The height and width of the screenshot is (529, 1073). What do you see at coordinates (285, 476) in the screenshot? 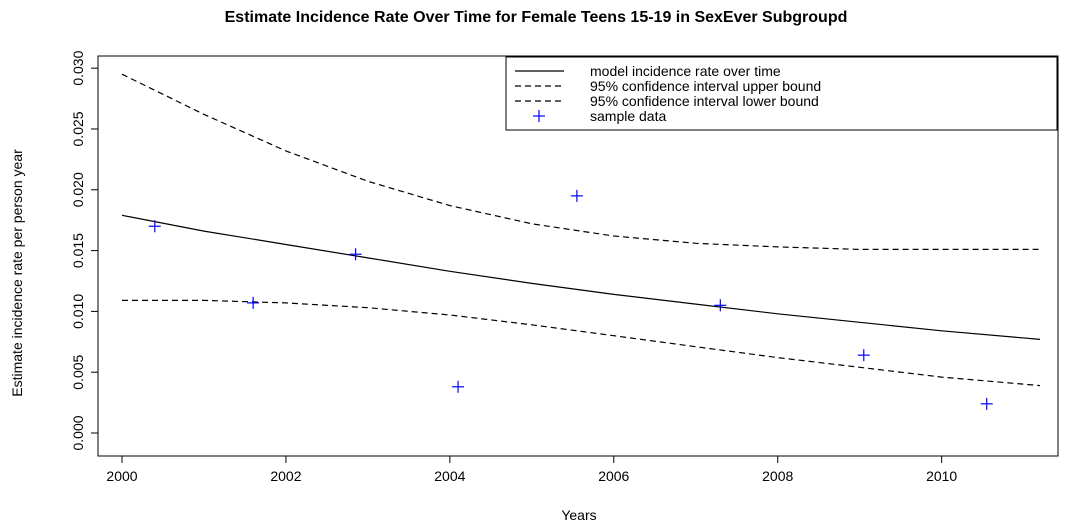
I see `x-tick-label: 2002` at bounding box center [285, 476].